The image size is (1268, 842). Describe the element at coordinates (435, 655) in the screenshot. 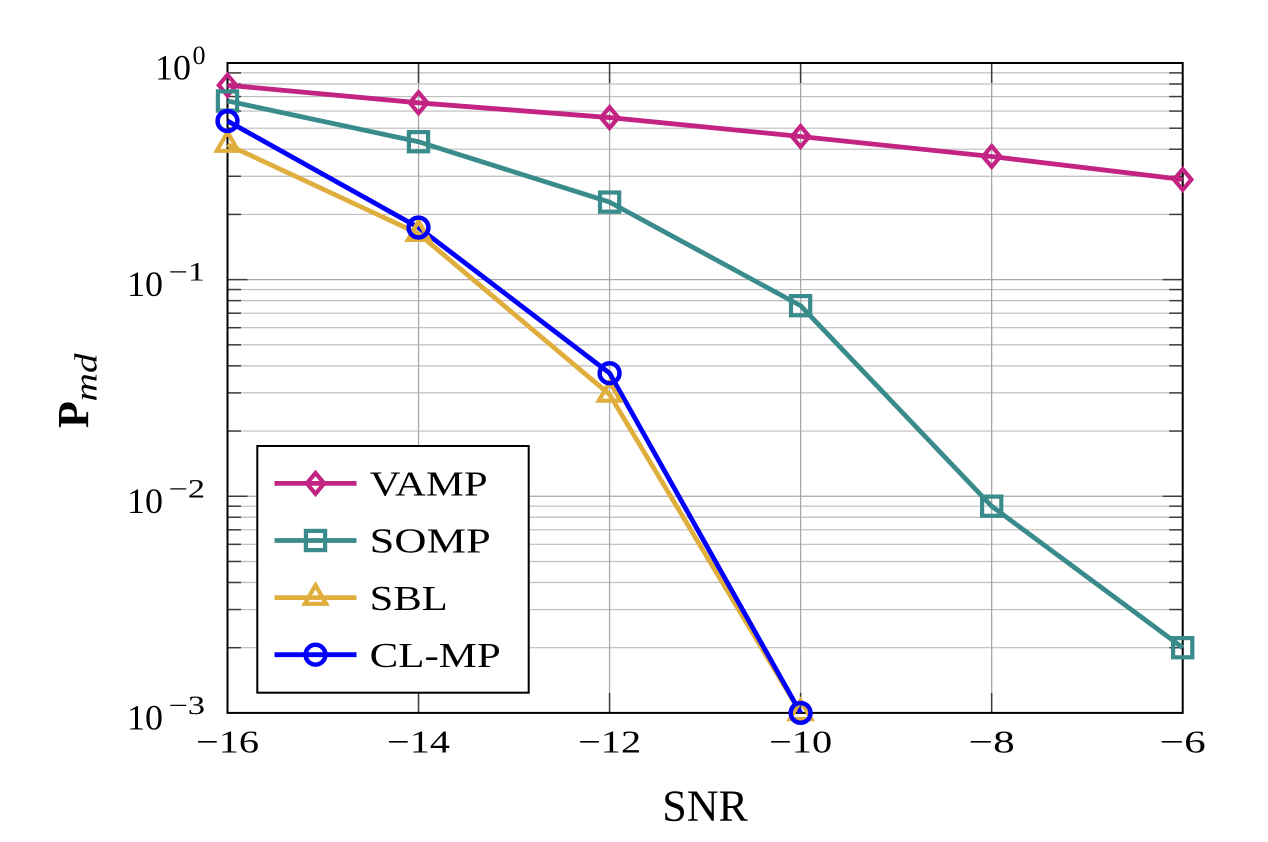

I see `svg-text: CL-MP` at that location.